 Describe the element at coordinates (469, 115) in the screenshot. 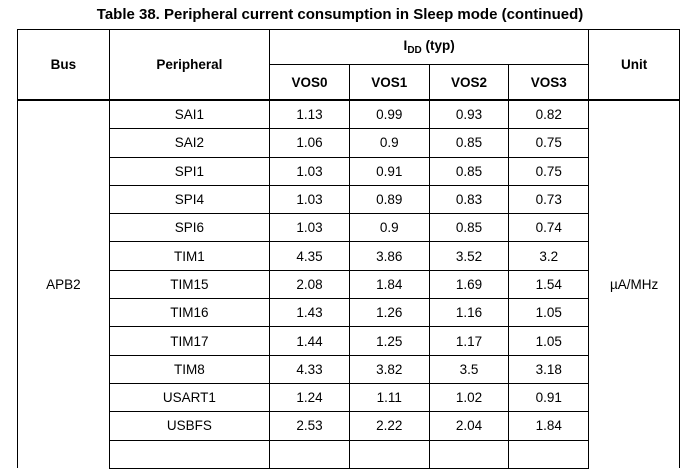

I see `vos2-cell: 0.93` at that location.